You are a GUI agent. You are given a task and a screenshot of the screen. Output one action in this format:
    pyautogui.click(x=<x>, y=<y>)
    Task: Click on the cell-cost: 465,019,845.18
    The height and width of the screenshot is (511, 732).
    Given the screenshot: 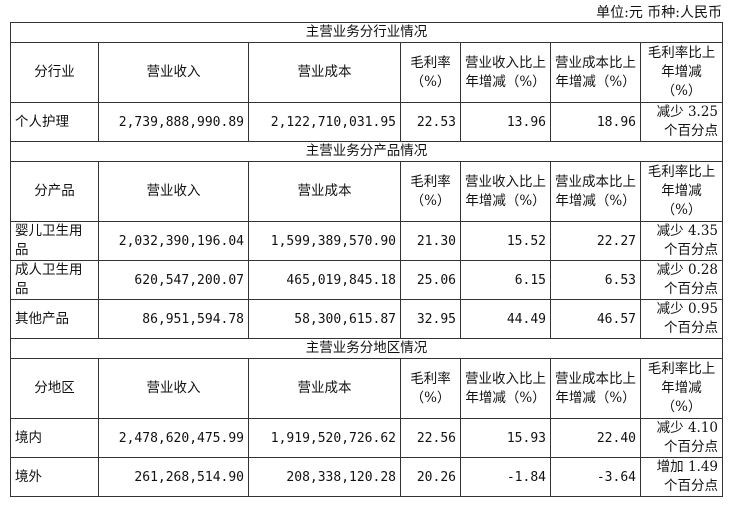 What is the action you would take?
    pyautogui.click(x=324, y=280)
    